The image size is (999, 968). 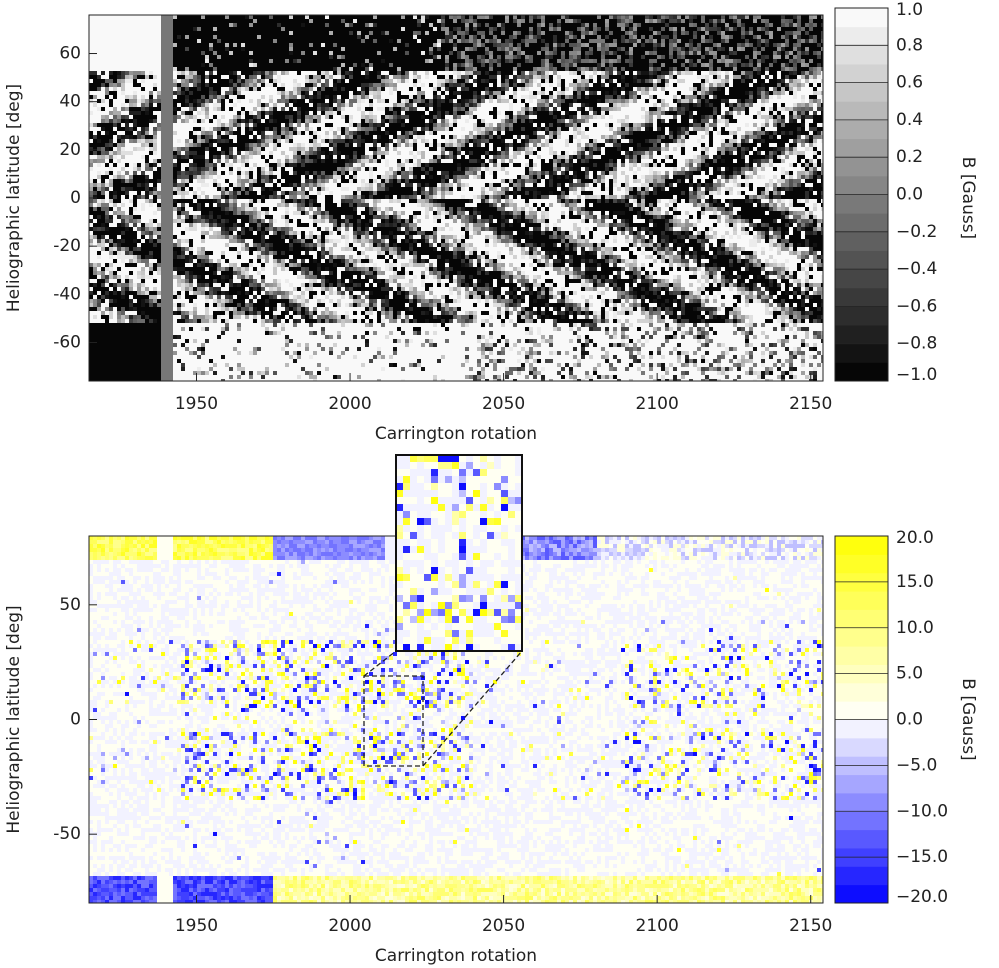 I want to click on y-tick-label: -20, so click(x=67, y=246).